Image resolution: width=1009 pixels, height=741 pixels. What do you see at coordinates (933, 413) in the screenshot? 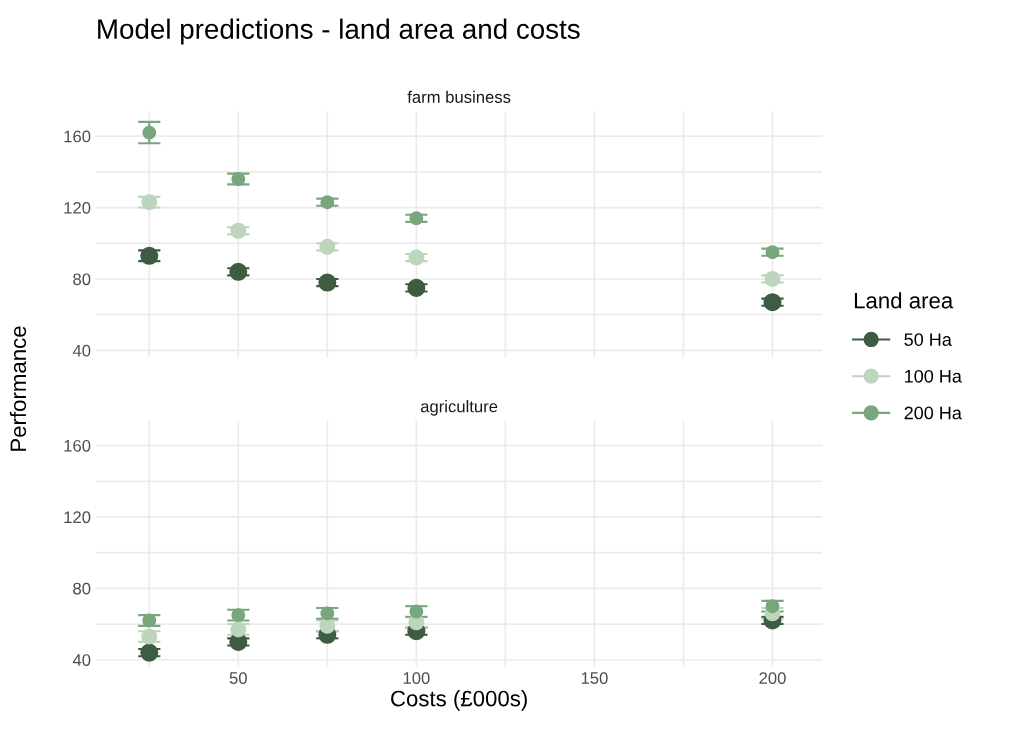
I see `legend-label: 200 Ha` at bounding box center [933, 413].